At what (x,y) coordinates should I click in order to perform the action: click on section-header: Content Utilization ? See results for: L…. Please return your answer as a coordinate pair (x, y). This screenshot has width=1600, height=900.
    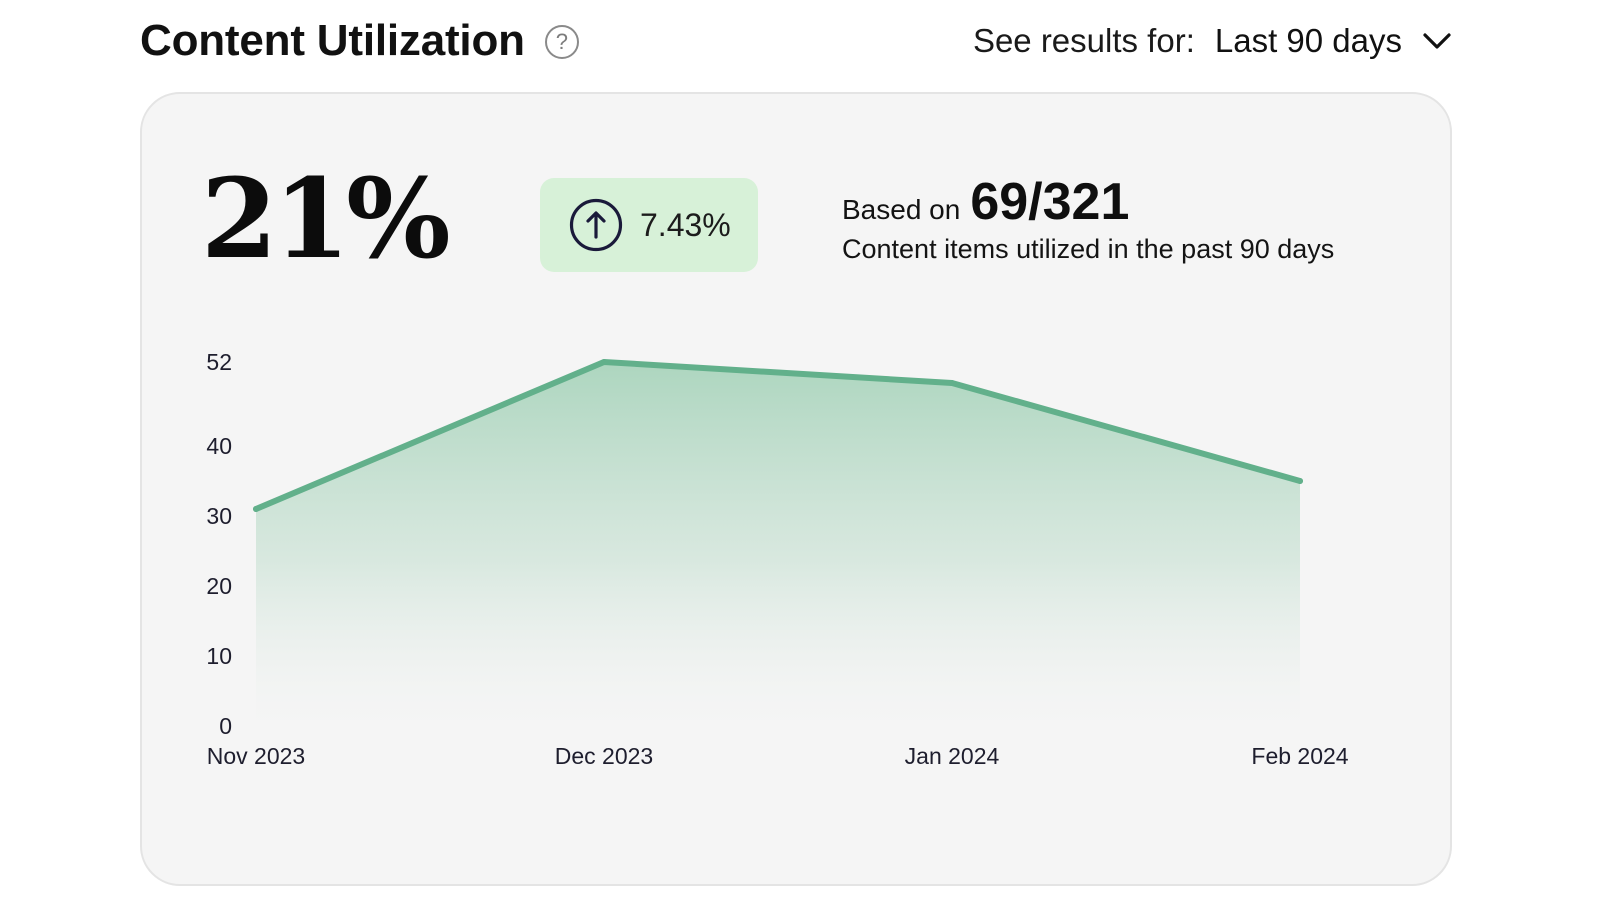
    Looking at the image, I should click on (796, 41).